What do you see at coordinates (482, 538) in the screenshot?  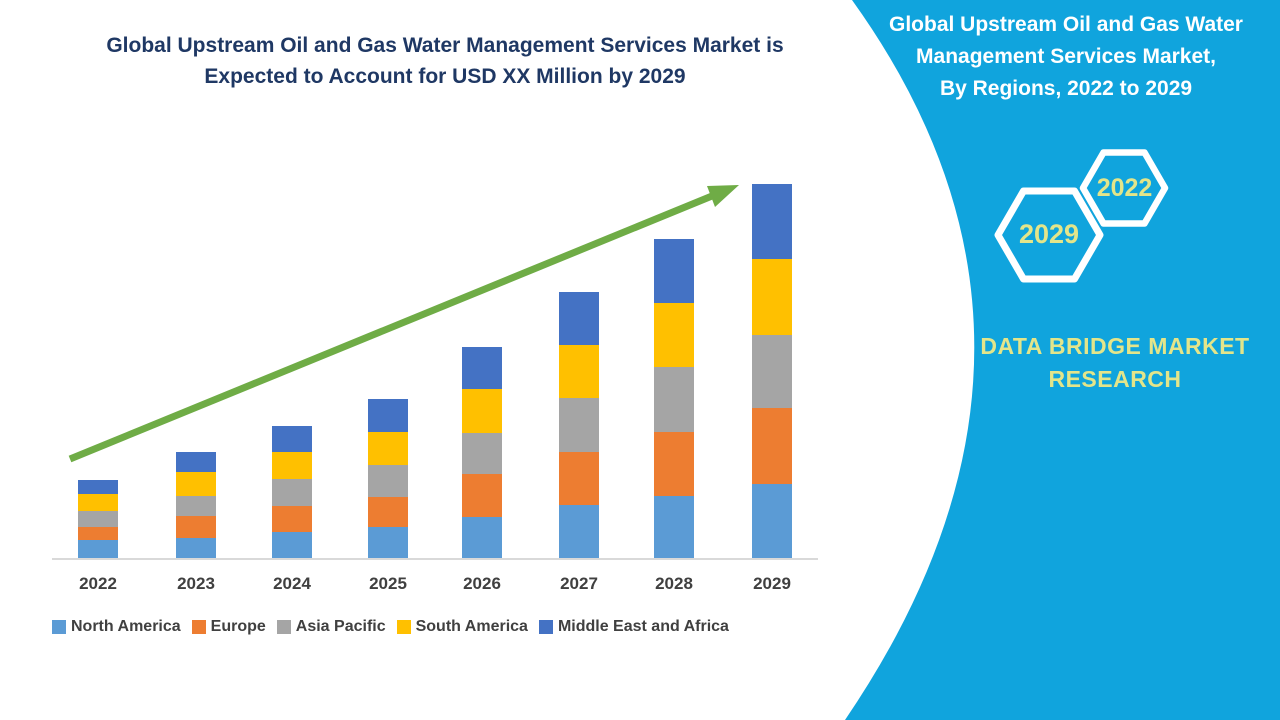 I see `bar-segment-2026-north-america` at bounding box center [482, 538].